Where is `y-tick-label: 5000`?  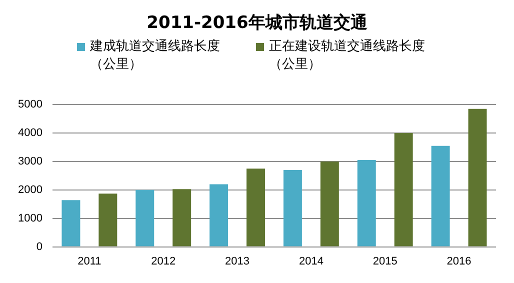
y-tick-label: 5000 is located at coordinates (30, 104).